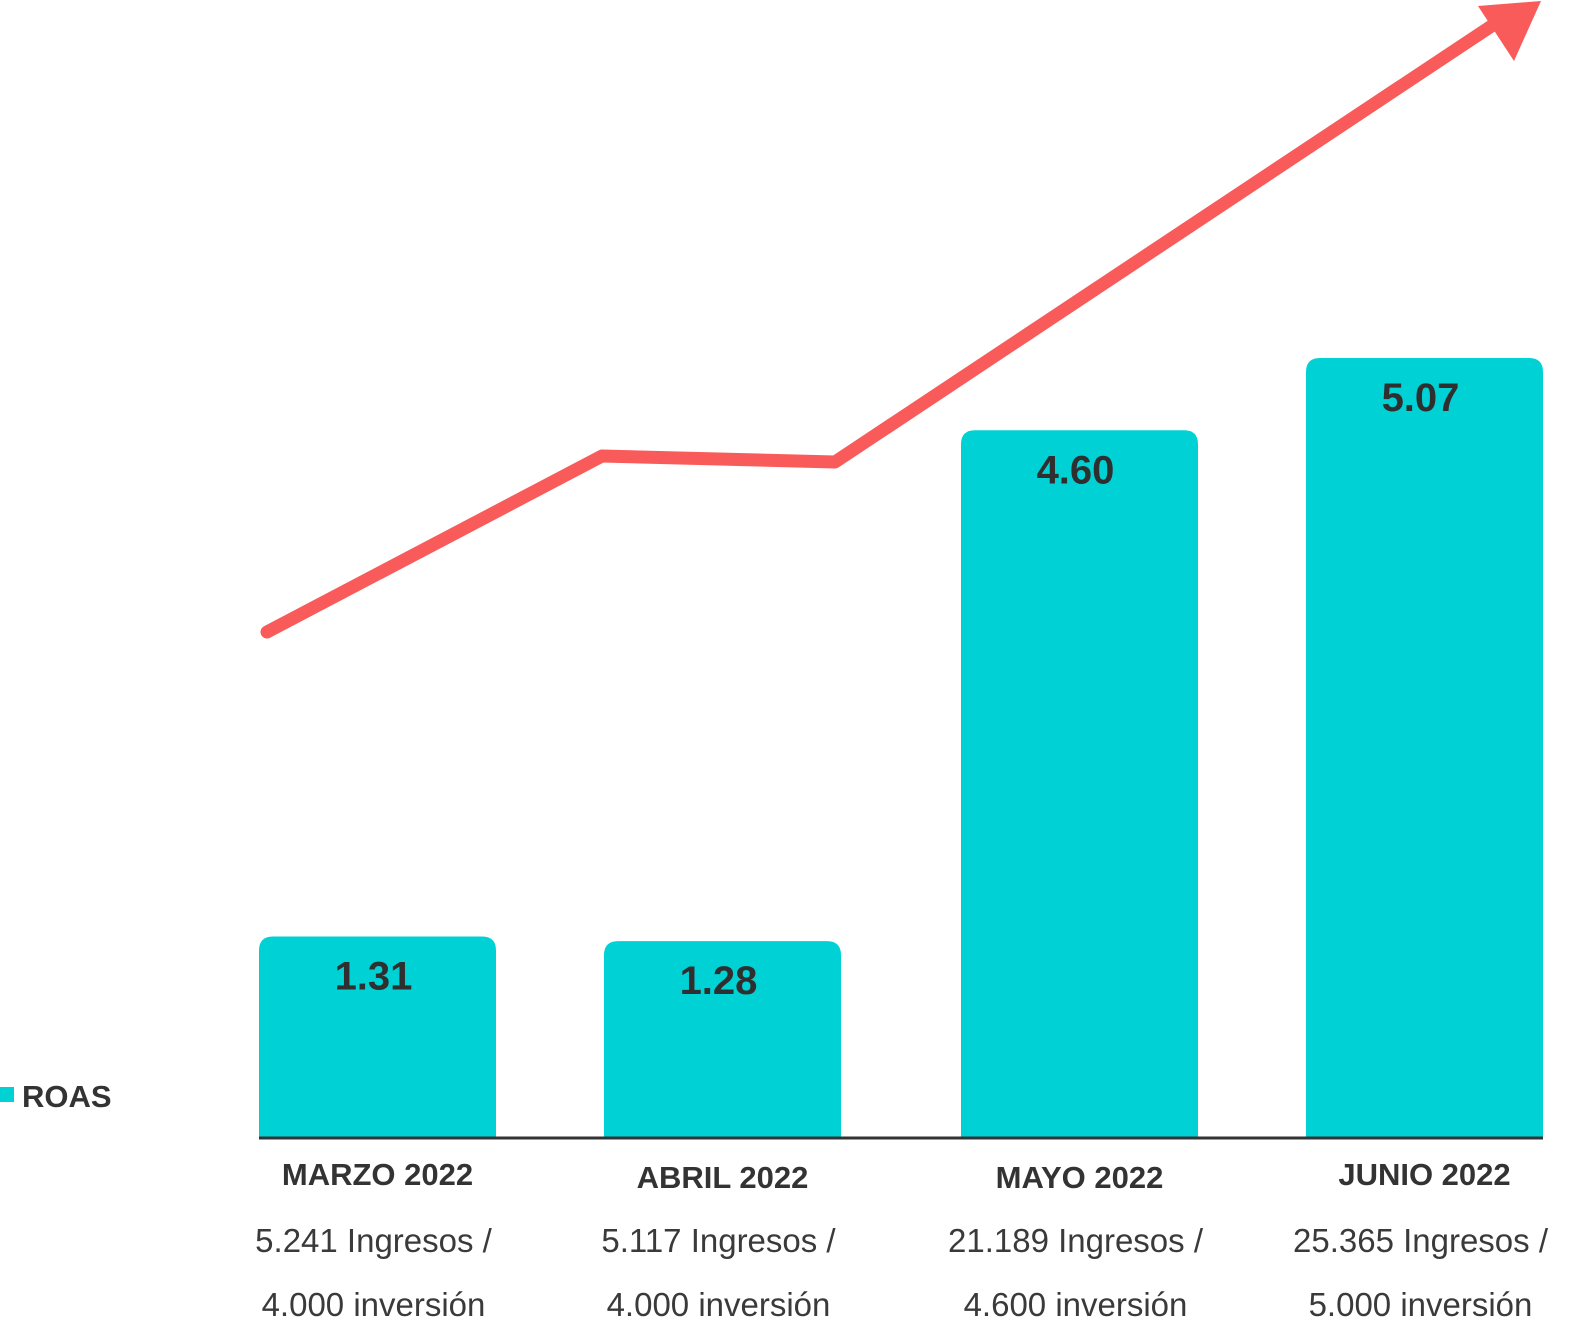  What do you see at coordinates (1424, 1174) in the screenshot?
I see `tick-label: JUNIO 2022` at bounding box center [1424, 1174].